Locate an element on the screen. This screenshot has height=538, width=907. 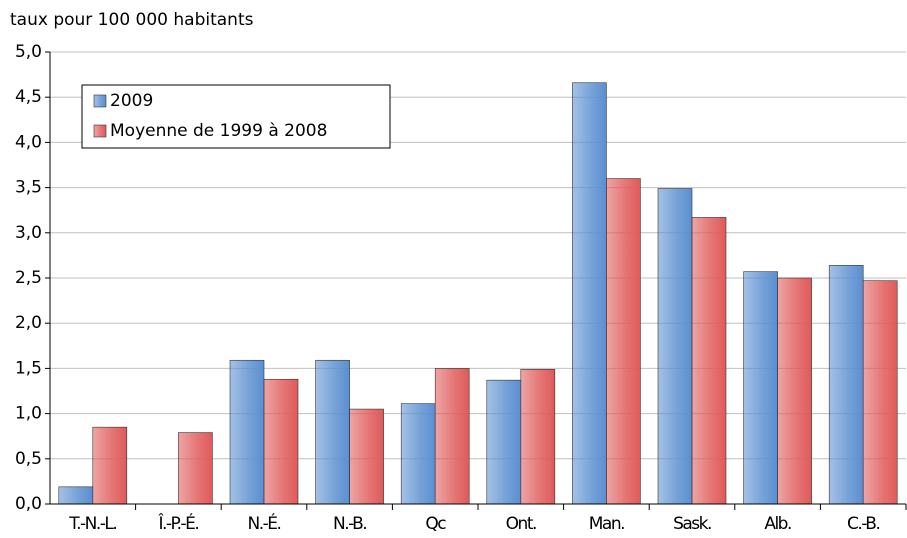
x-tick-label: Man. is located at coordinates (606, 524).